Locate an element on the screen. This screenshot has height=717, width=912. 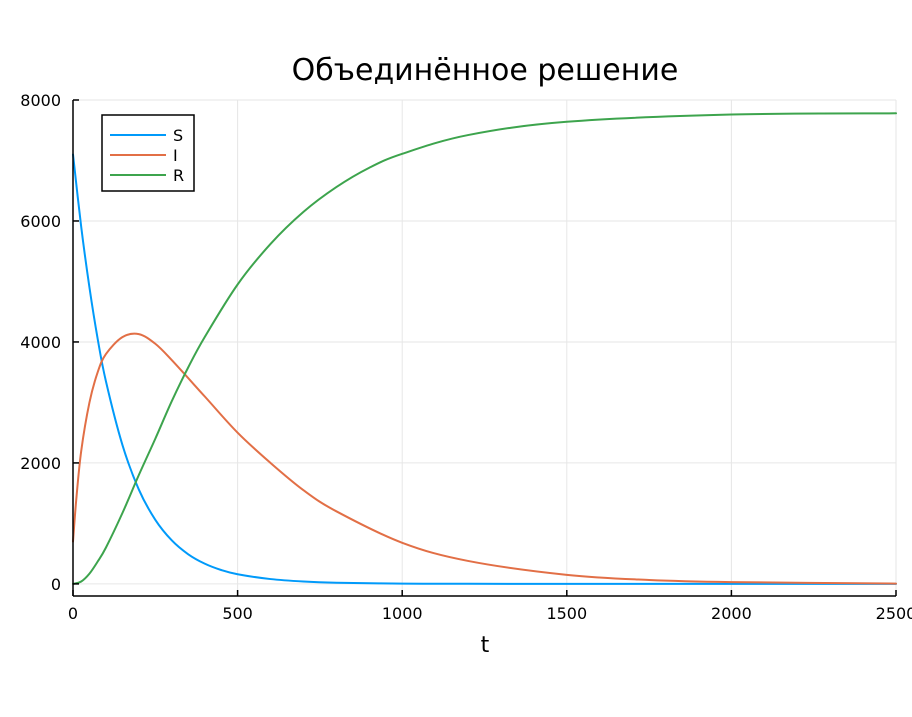
x-tick-label: 0 is located at coordinates (73, 613).